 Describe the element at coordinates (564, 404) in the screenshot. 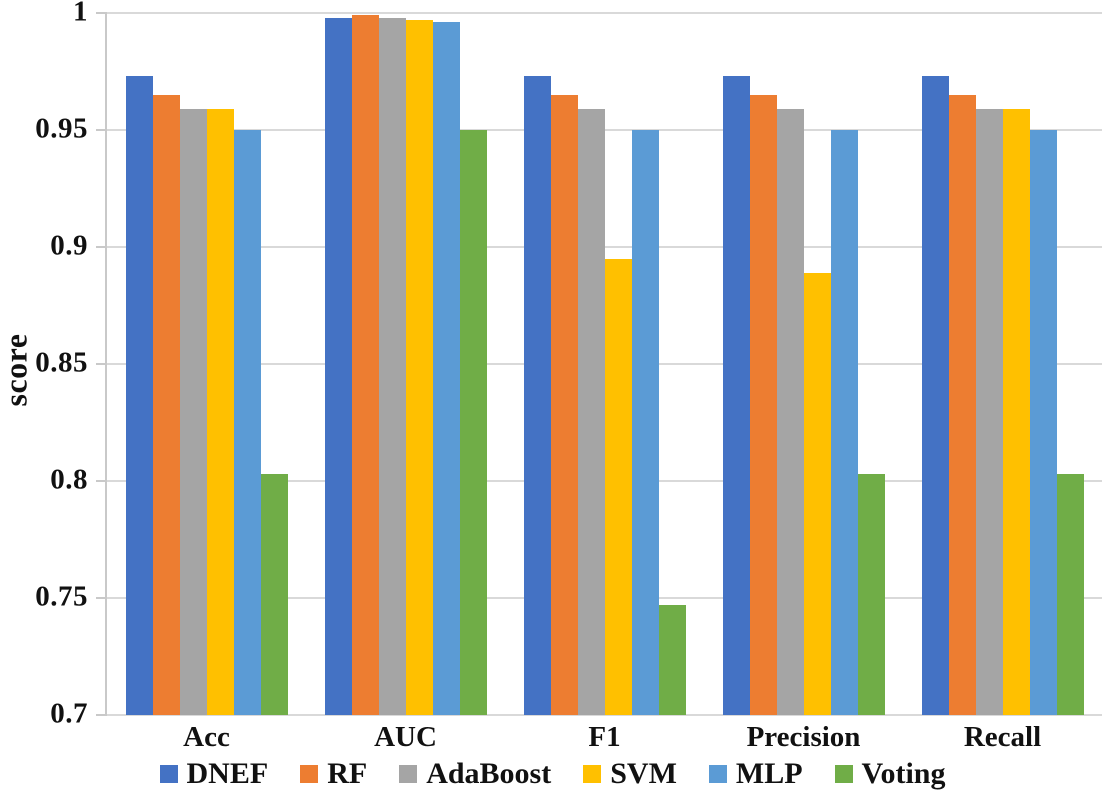

I see `bar-rf-f1` at that location.